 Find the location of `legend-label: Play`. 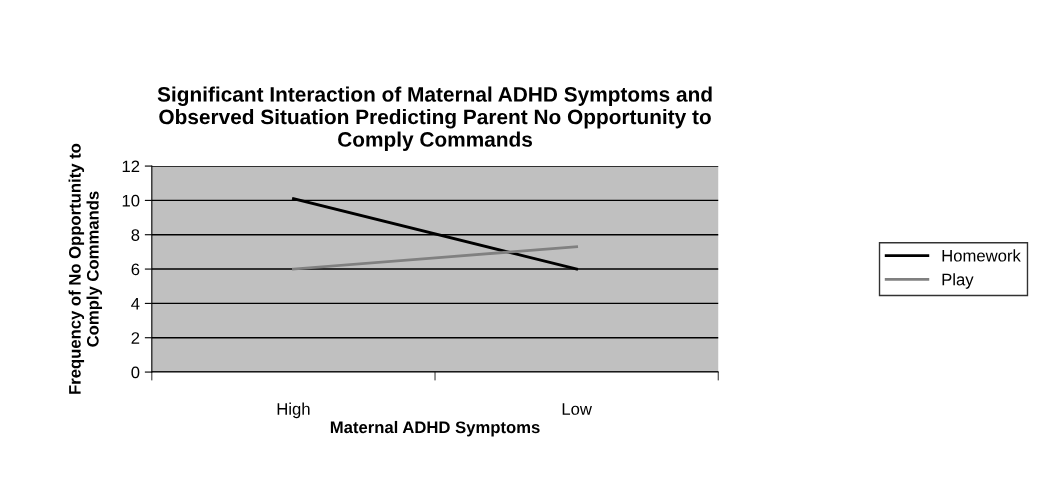

legend-label: Play is located at coordinates (958, 281).